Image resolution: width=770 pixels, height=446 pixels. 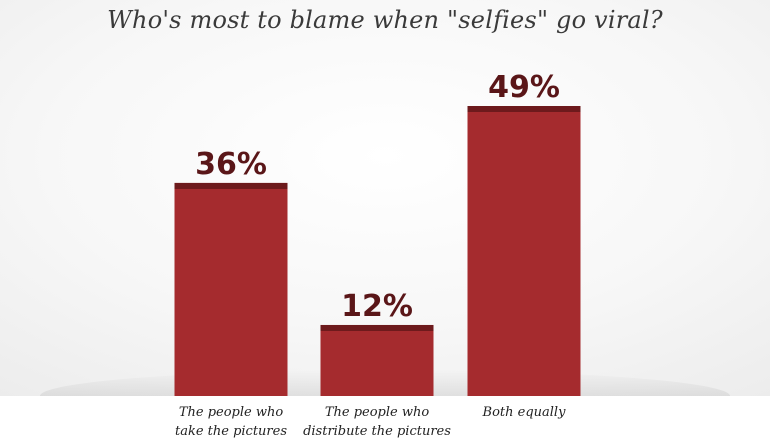 I want to click on bar-value-label: 49%, so click(x=524, y=87).